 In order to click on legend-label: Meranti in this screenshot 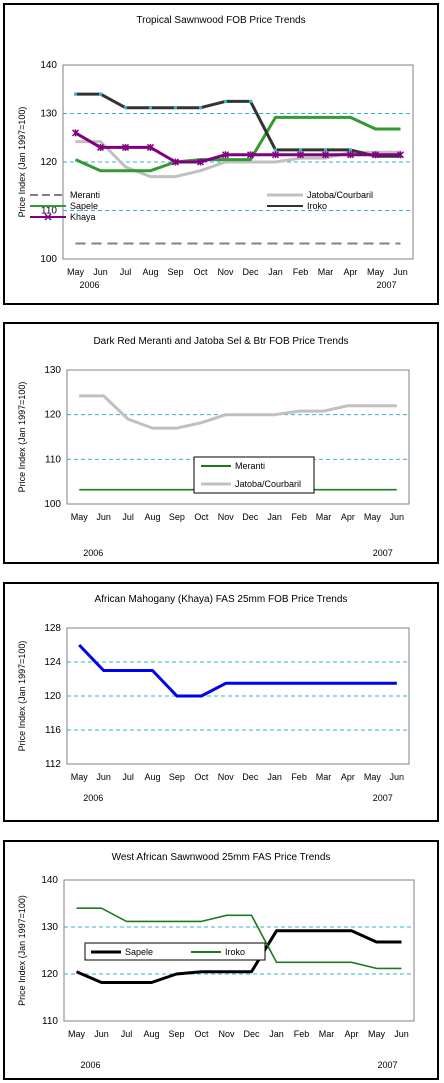, I will do `click(250, 466)`.